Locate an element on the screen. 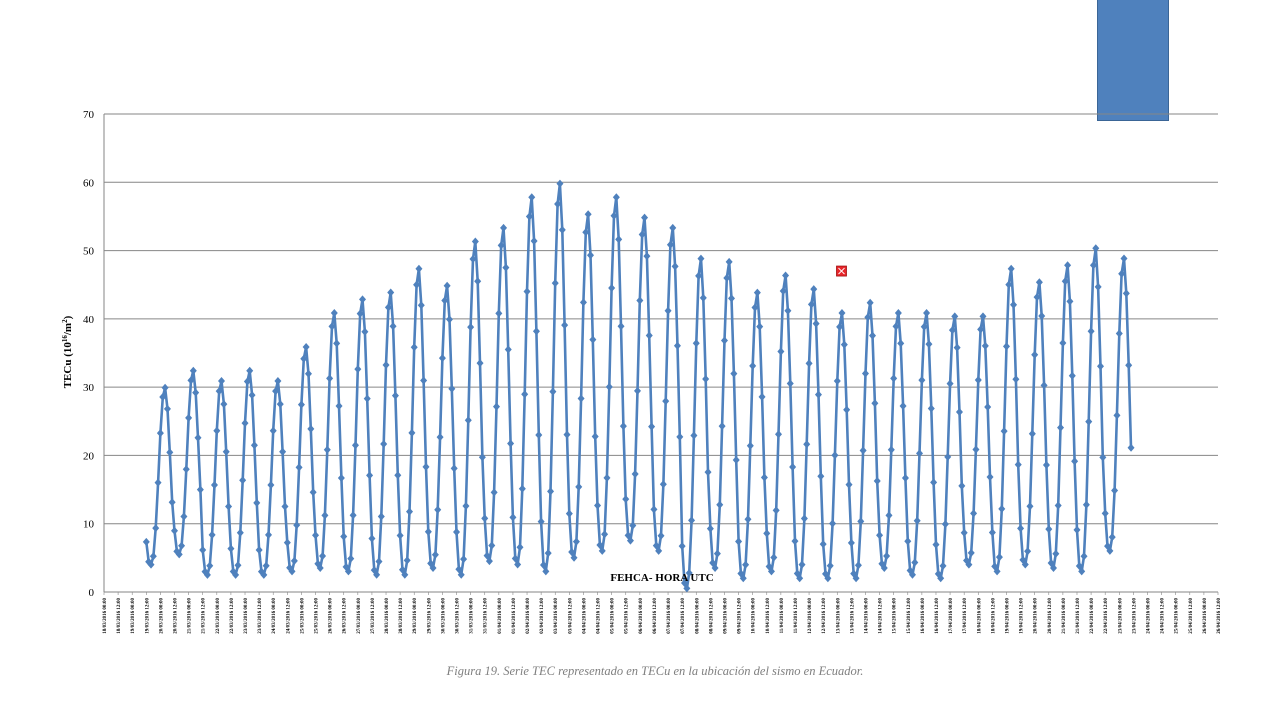 The height and width of the screenshot is (720, 1280). highlight-marker is located at coordinates (841, 271).